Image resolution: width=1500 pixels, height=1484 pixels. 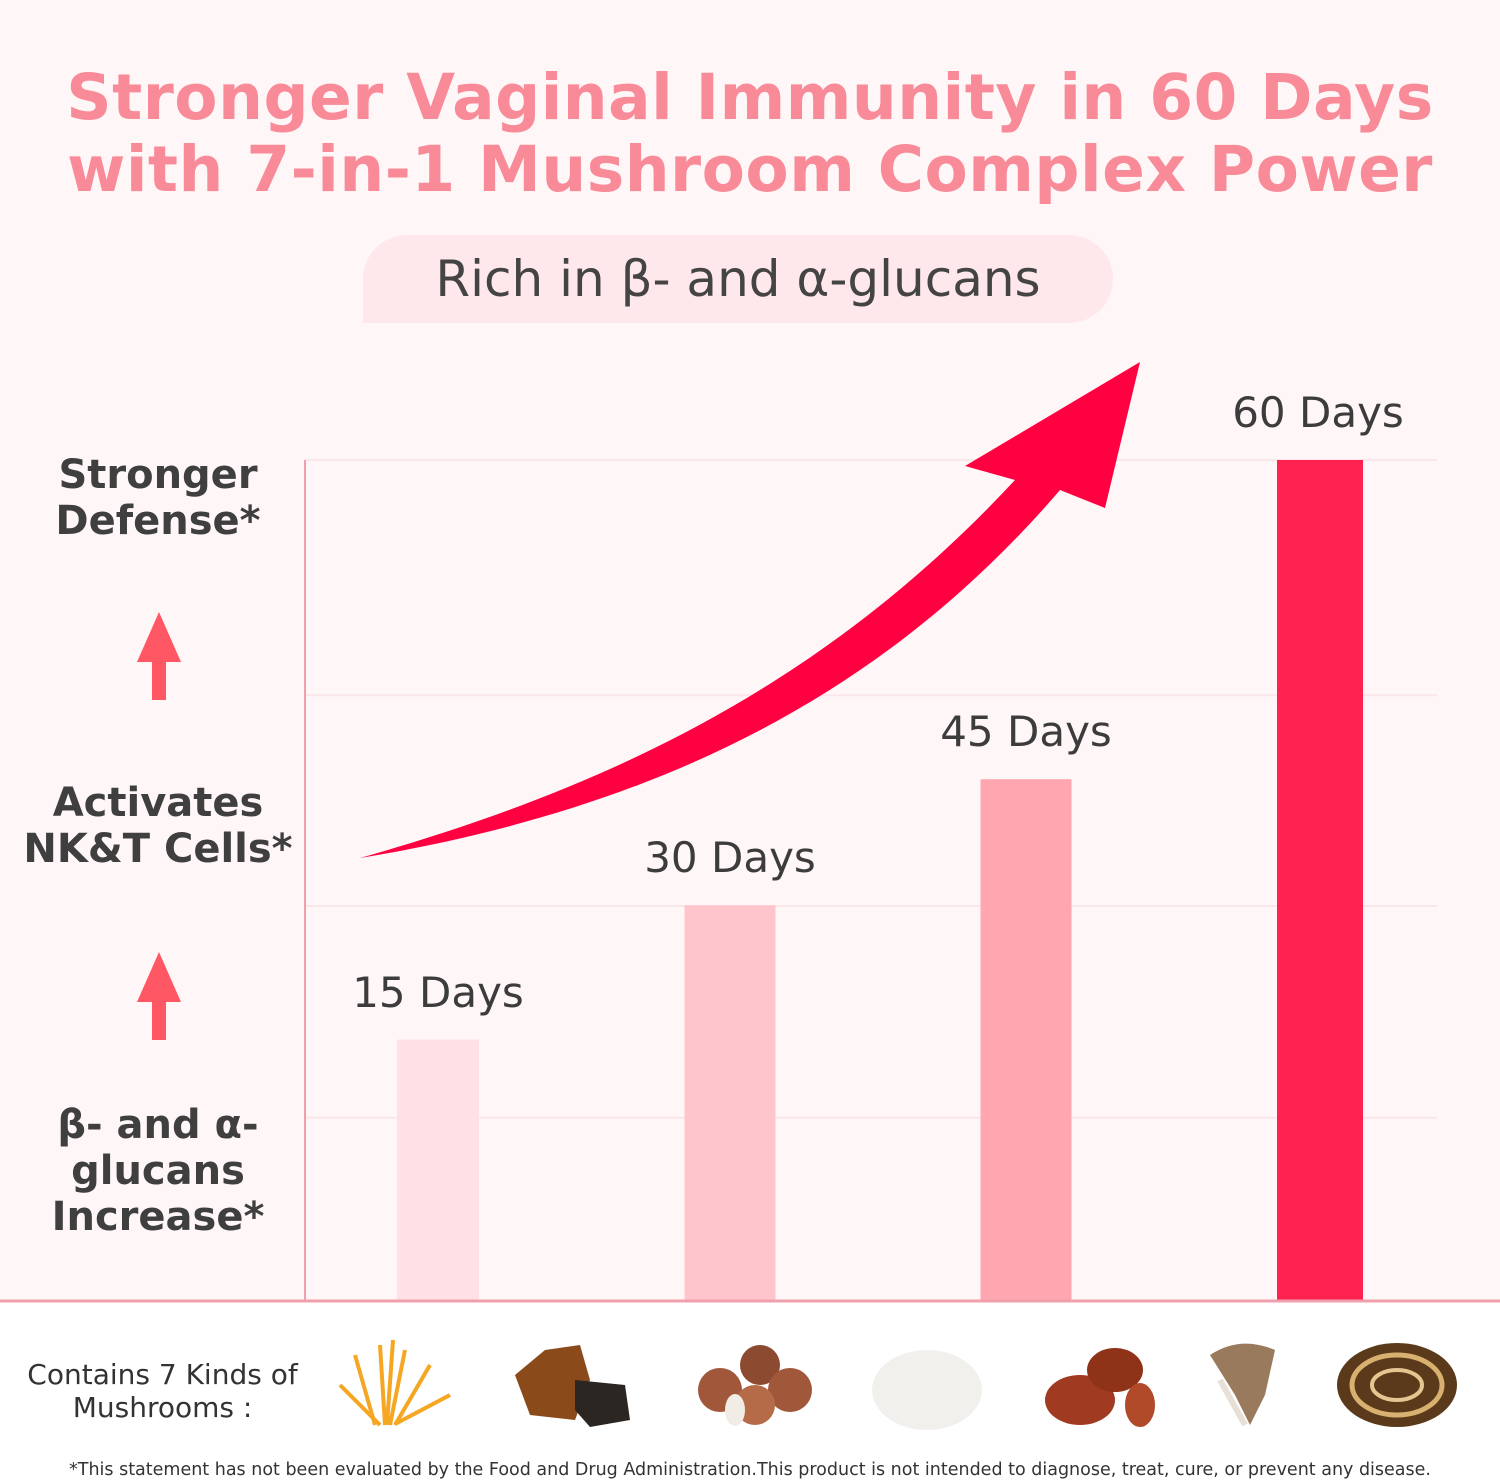 What do you see at coordinates (158, 521) in the screenshot?
I see `label-line: Defense*` at bounding box center [158, 521].